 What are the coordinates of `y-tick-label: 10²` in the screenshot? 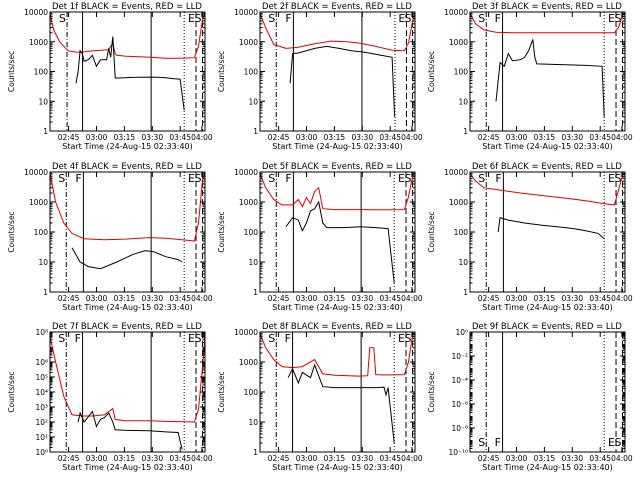 It's located at (41, 422).